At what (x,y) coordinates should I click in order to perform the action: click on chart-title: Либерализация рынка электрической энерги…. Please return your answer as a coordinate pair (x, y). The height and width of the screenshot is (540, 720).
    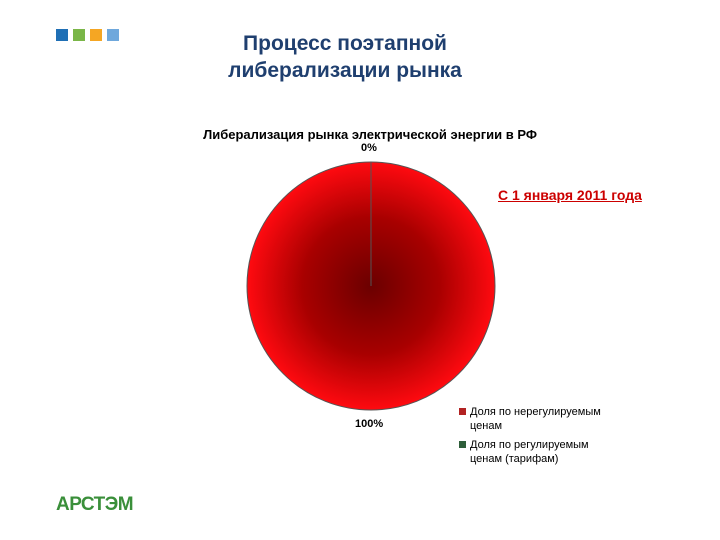
    Looking at the image, I should click on (370, 134).